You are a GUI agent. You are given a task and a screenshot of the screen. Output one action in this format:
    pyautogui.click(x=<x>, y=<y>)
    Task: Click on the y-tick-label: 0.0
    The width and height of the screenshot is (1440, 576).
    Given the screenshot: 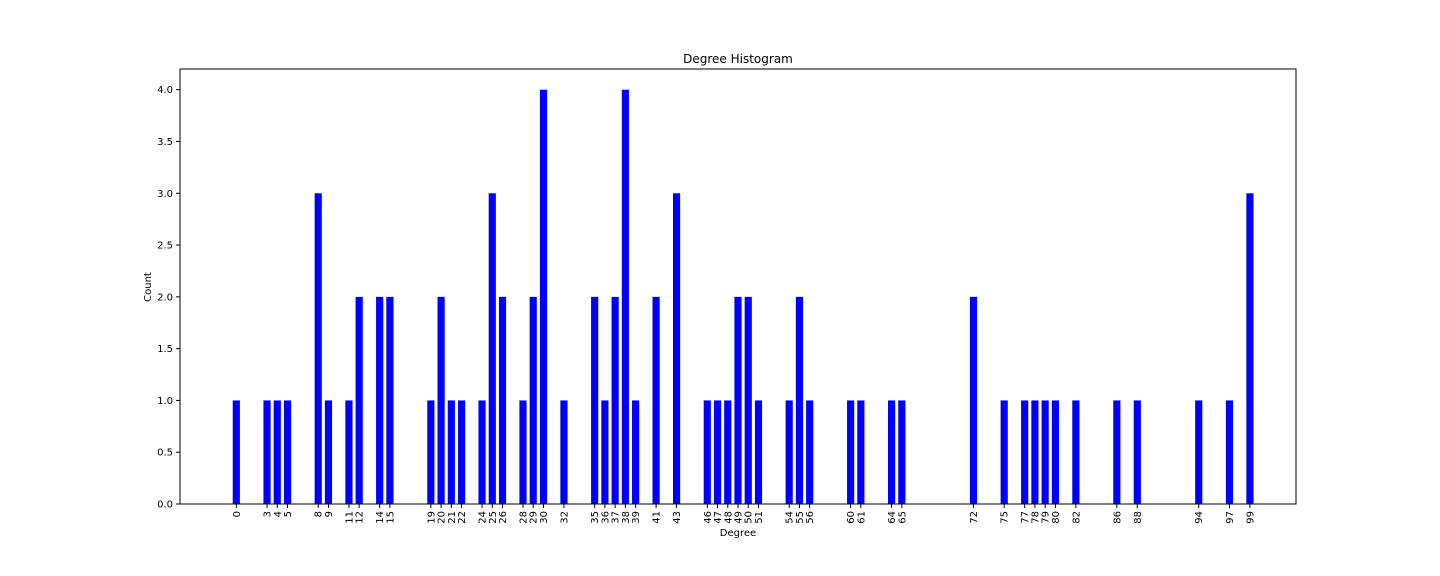 What is the action you would take?
    pyautogui.click(x=165, y=505)
    